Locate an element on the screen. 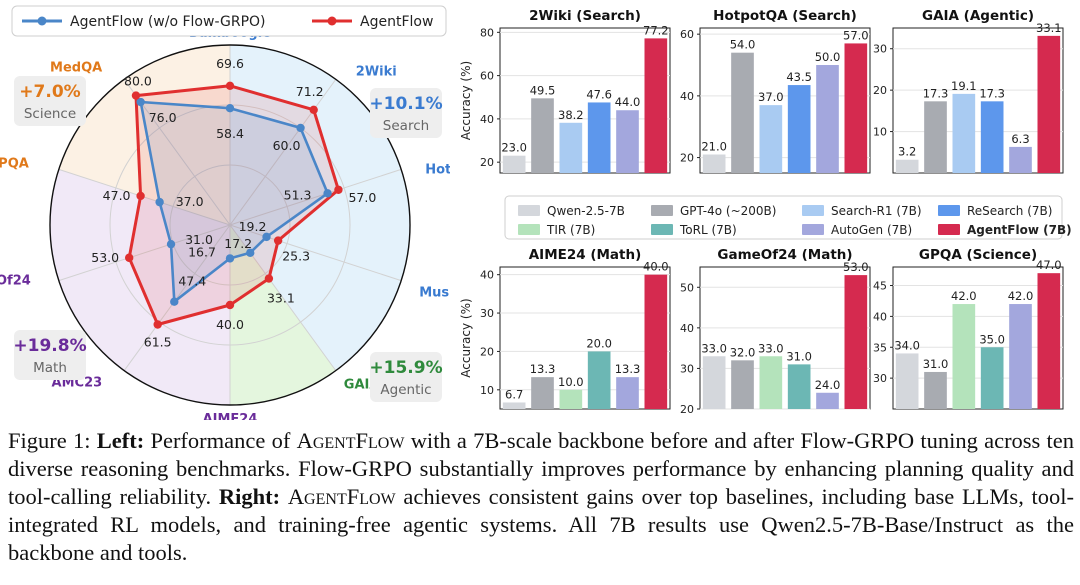  radar-point-agentflow-gameof24 is located at coordinates (129, 257).